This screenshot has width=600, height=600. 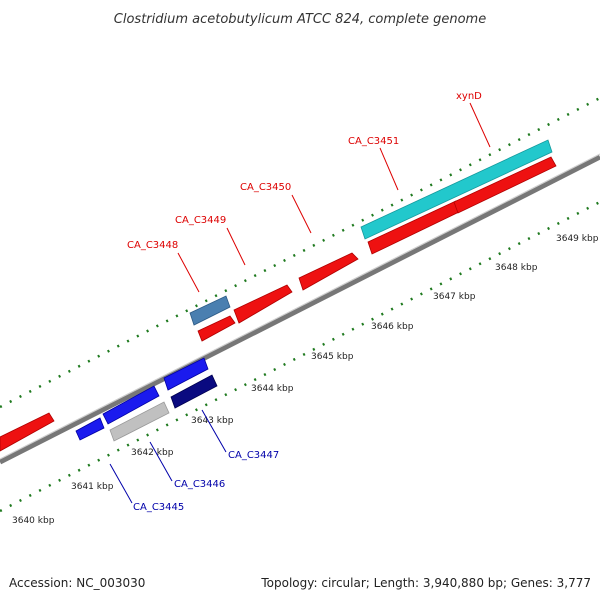 I want to click on gene-xynD, so click(x=456, y=189).